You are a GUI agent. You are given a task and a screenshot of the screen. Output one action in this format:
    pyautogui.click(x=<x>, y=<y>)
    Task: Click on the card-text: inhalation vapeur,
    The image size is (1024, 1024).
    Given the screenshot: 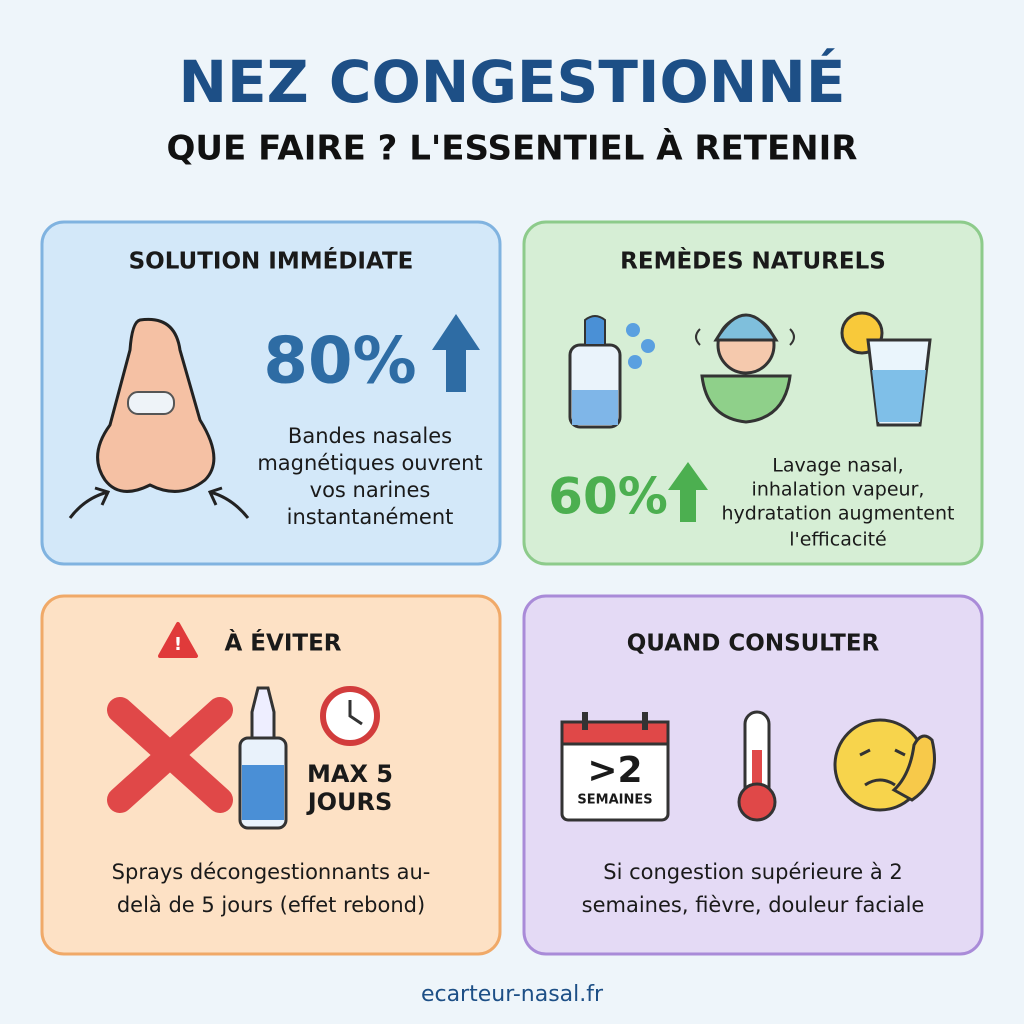 What is the action you would take?
    pyautogui.click(x=838, y=490)
    